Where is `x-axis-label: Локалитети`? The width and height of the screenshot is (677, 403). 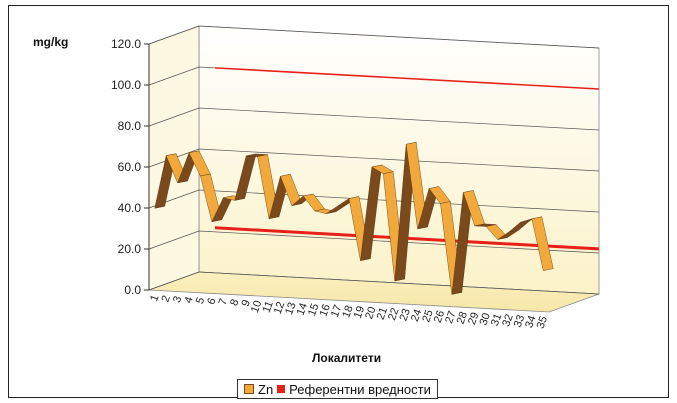
x-axis-label: Локалитети is located at coordinates (346, 358).